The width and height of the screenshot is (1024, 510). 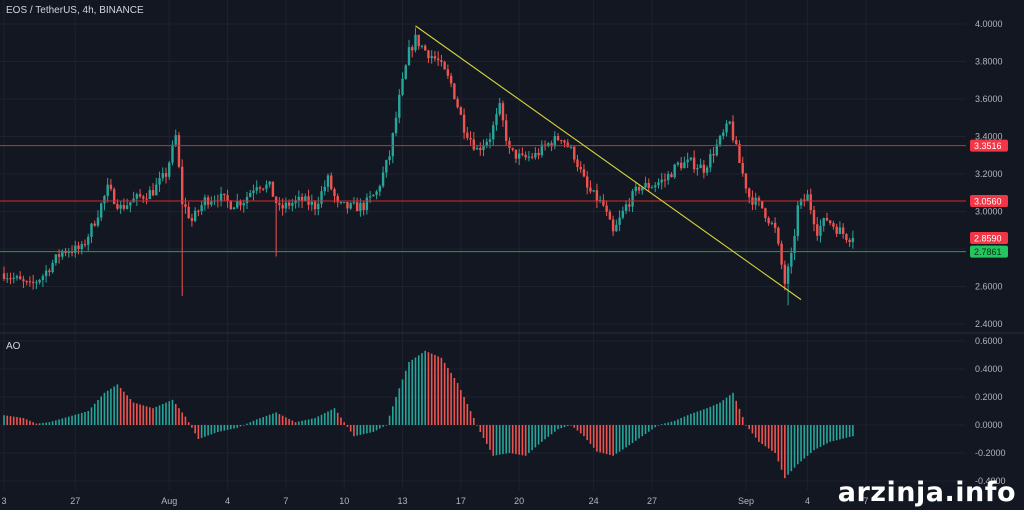 What do you see at coordinates (990, 453) in the screenshot?
I see `ao-axis-tick-1: -0.2000` at bounding box center [990, 453].